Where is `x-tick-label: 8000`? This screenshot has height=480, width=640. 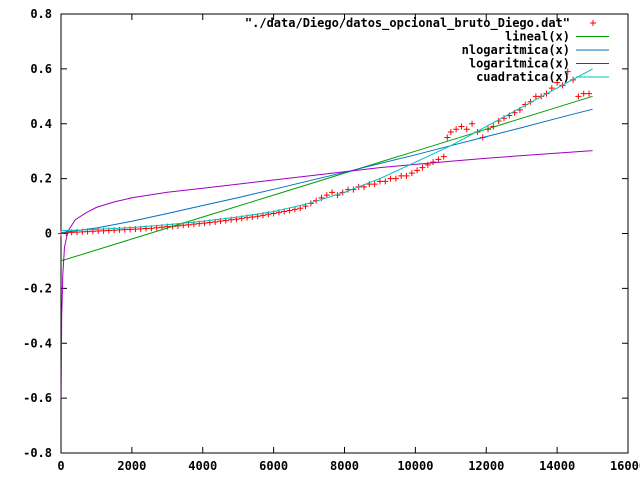
x-tick-label: 8000 is located at coordinates (344, 466).